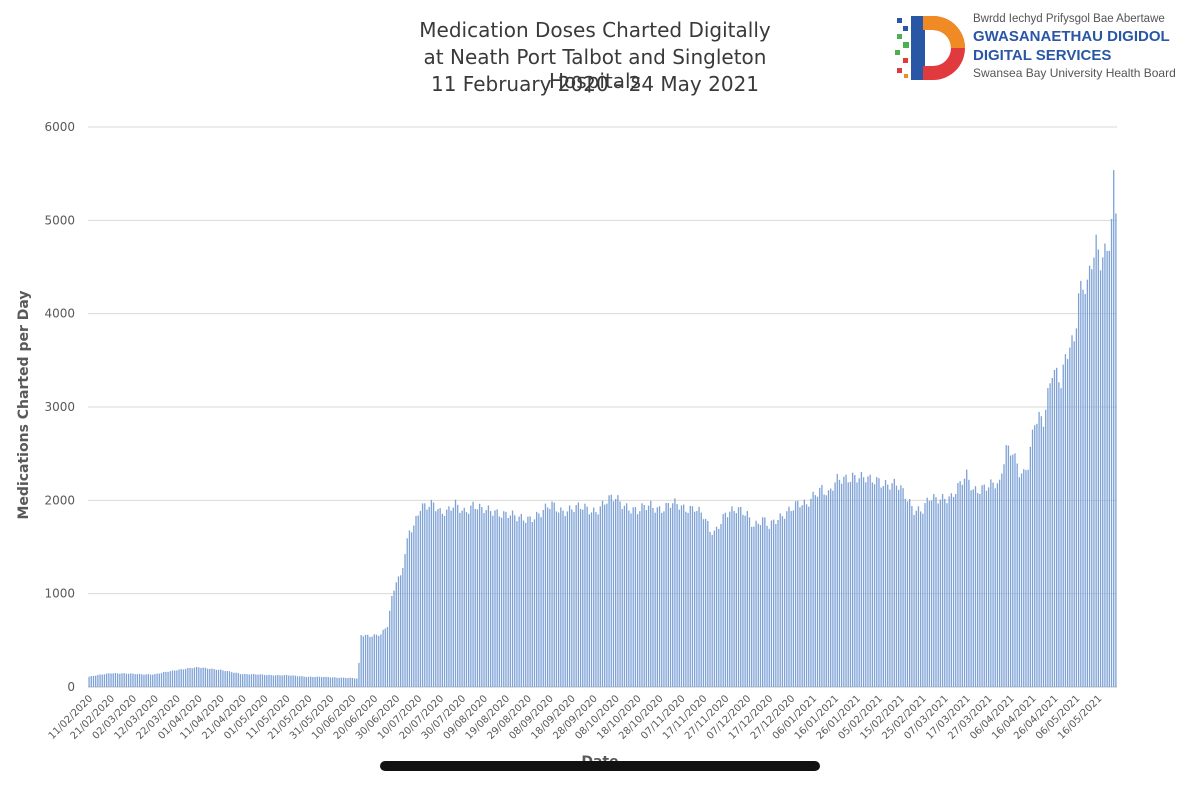 The height and width of the screenshot is (788, 1200). I want to click on y-tick-label: 5000, so click(59, 220).